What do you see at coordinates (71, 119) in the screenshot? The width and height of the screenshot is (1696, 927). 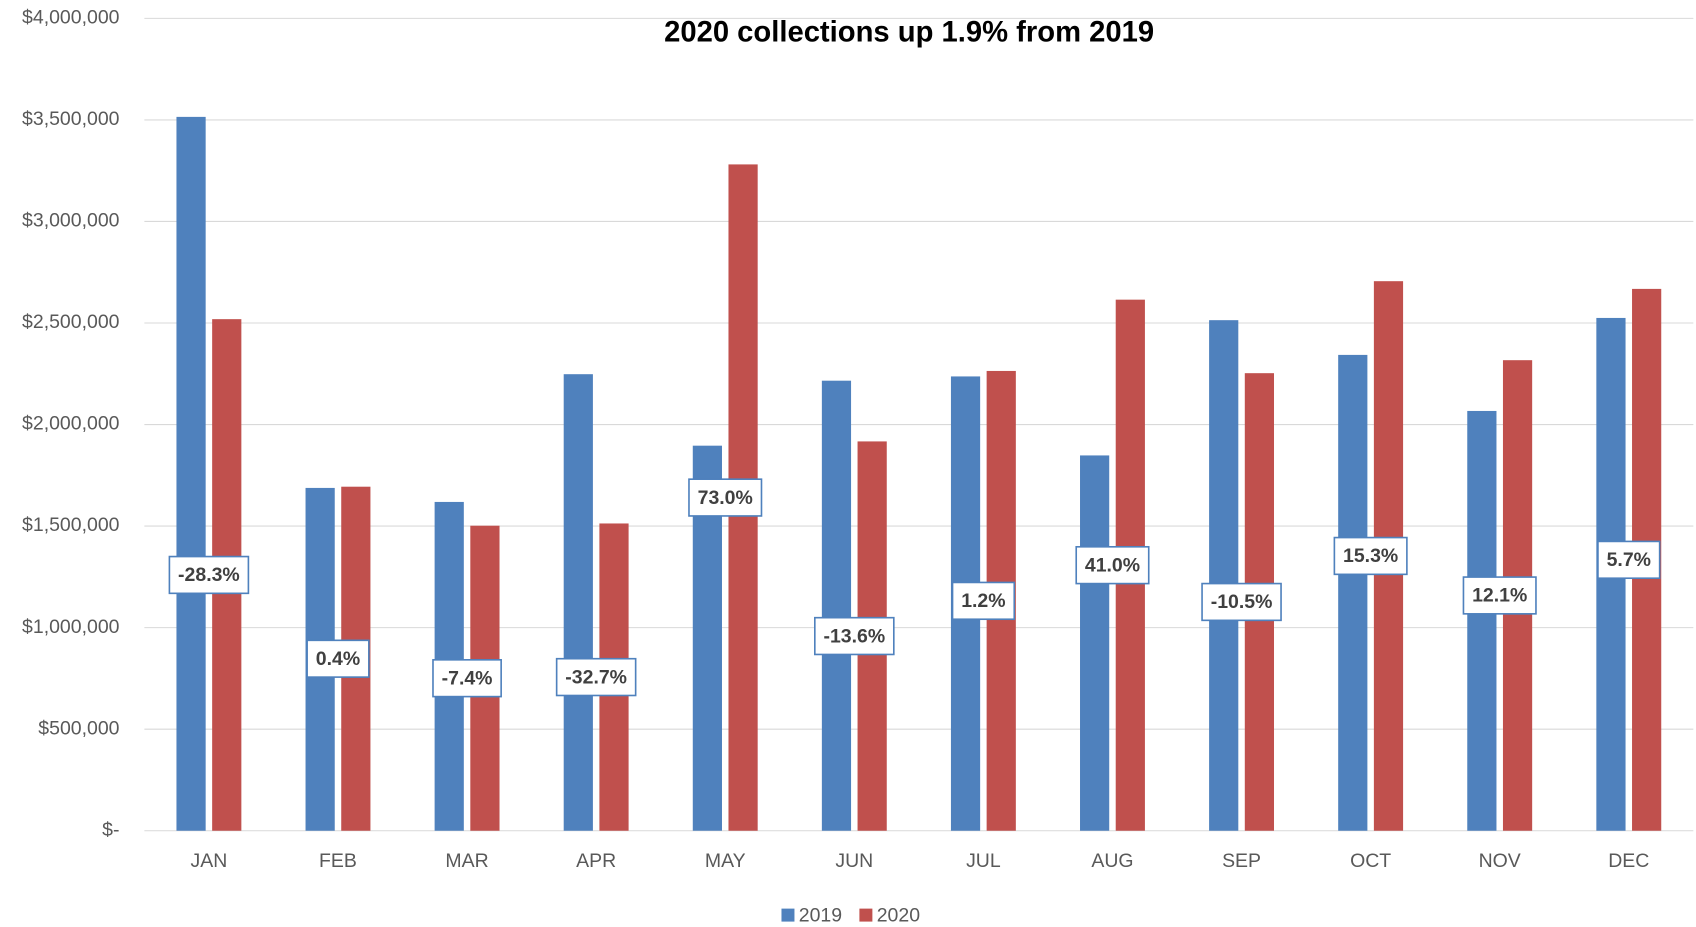 I see `y-tick-label: $3,500,000` at bounding box center [71, 119].